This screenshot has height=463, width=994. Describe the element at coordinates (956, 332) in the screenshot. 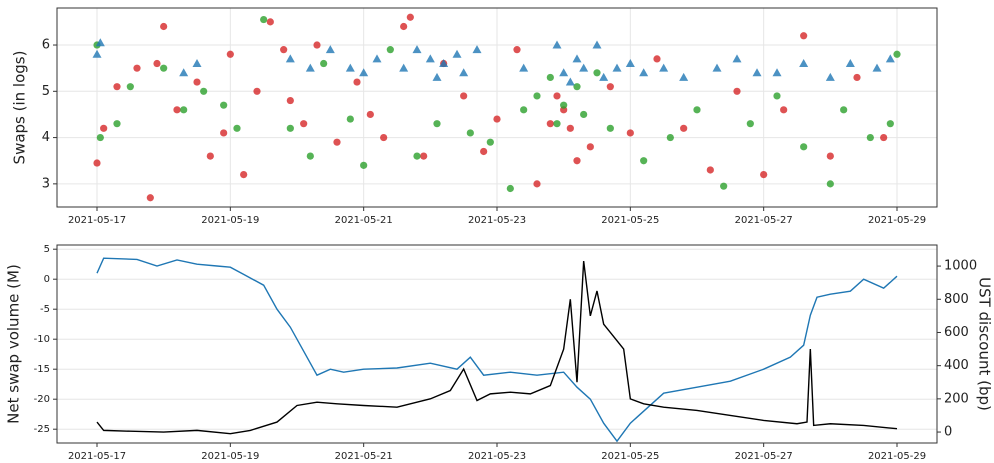

I see `y2-tick-label: 600` at that location.